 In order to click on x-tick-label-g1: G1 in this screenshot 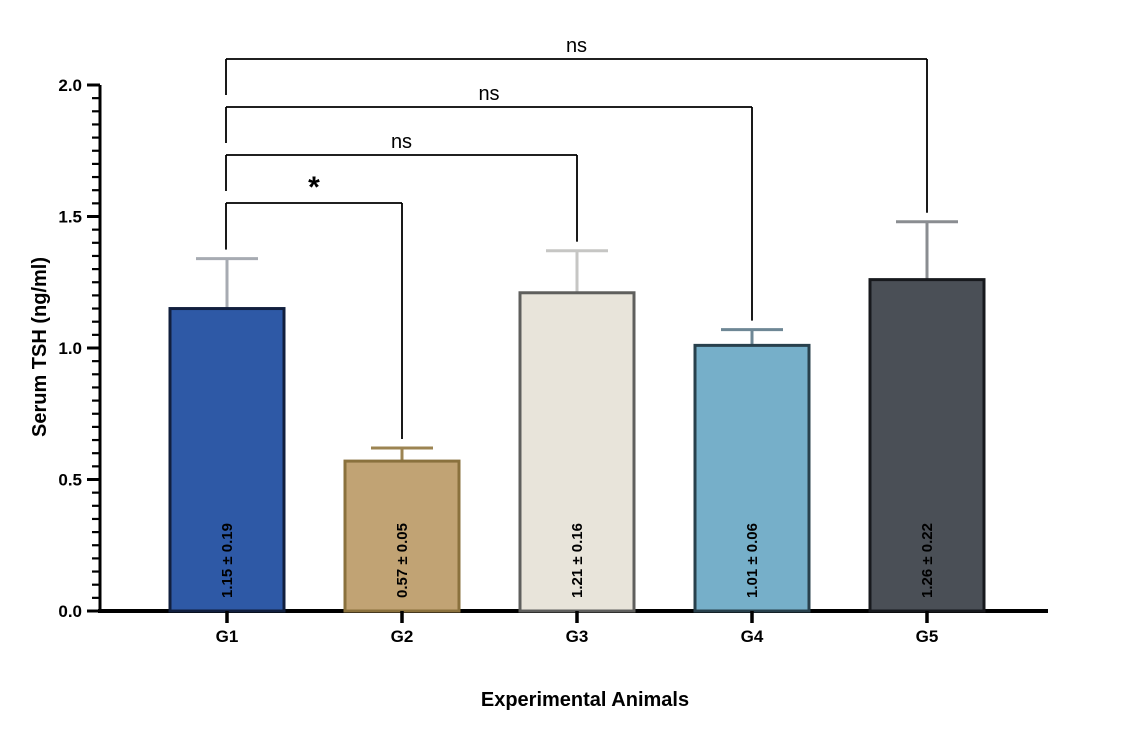, I will do `click(227, 636)`.